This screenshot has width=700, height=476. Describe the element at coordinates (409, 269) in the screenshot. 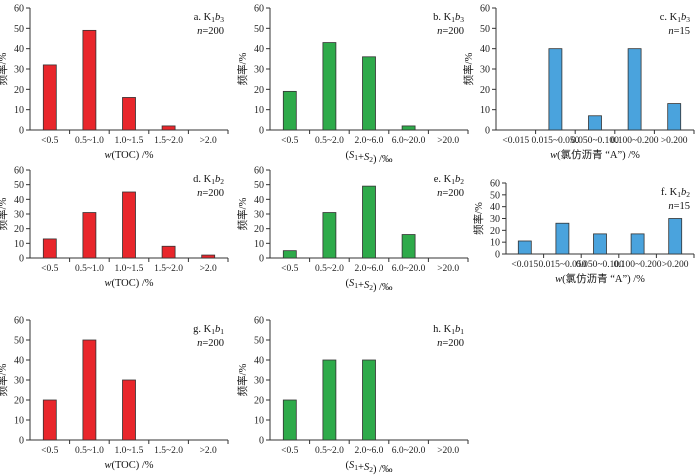

I see `x-tick-label: 6.0~20.0` at that location.